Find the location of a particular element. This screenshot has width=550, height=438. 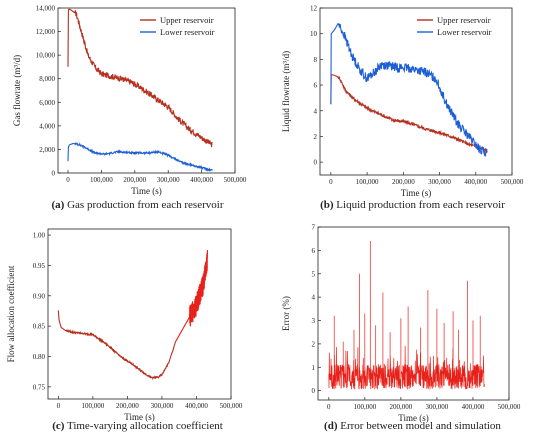

y-tick-label: 0.80 is located at coordinates (39, 357).